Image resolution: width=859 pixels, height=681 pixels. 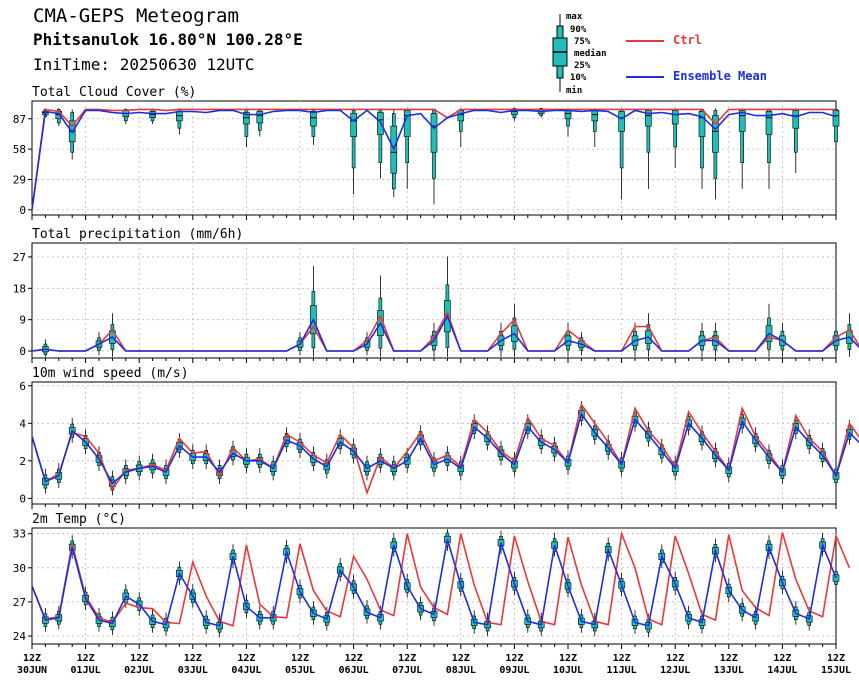 I want to click on y-tick-label: 6, so click(x=22, y=386).